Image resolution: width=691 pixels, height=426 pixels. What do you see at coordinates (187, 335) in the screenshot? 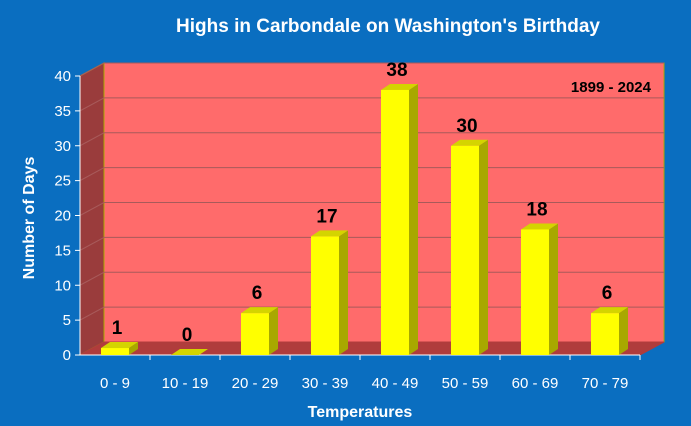
I see `data-label: 0` at bounding box center [187, 335].